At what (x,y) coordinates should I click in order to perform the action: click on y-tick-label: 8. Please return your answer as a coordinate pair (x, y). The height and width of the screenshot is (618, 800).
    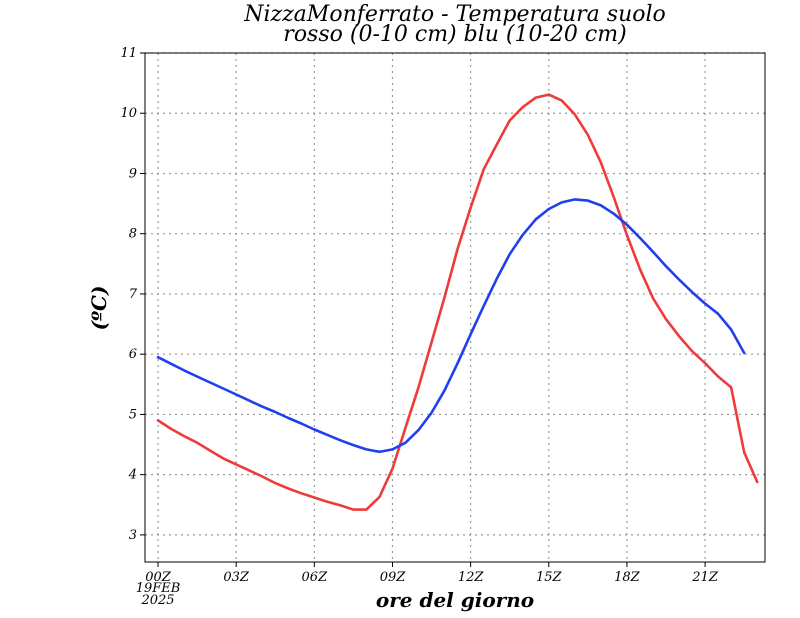
    Looking at the image, I should click on (133, 234).